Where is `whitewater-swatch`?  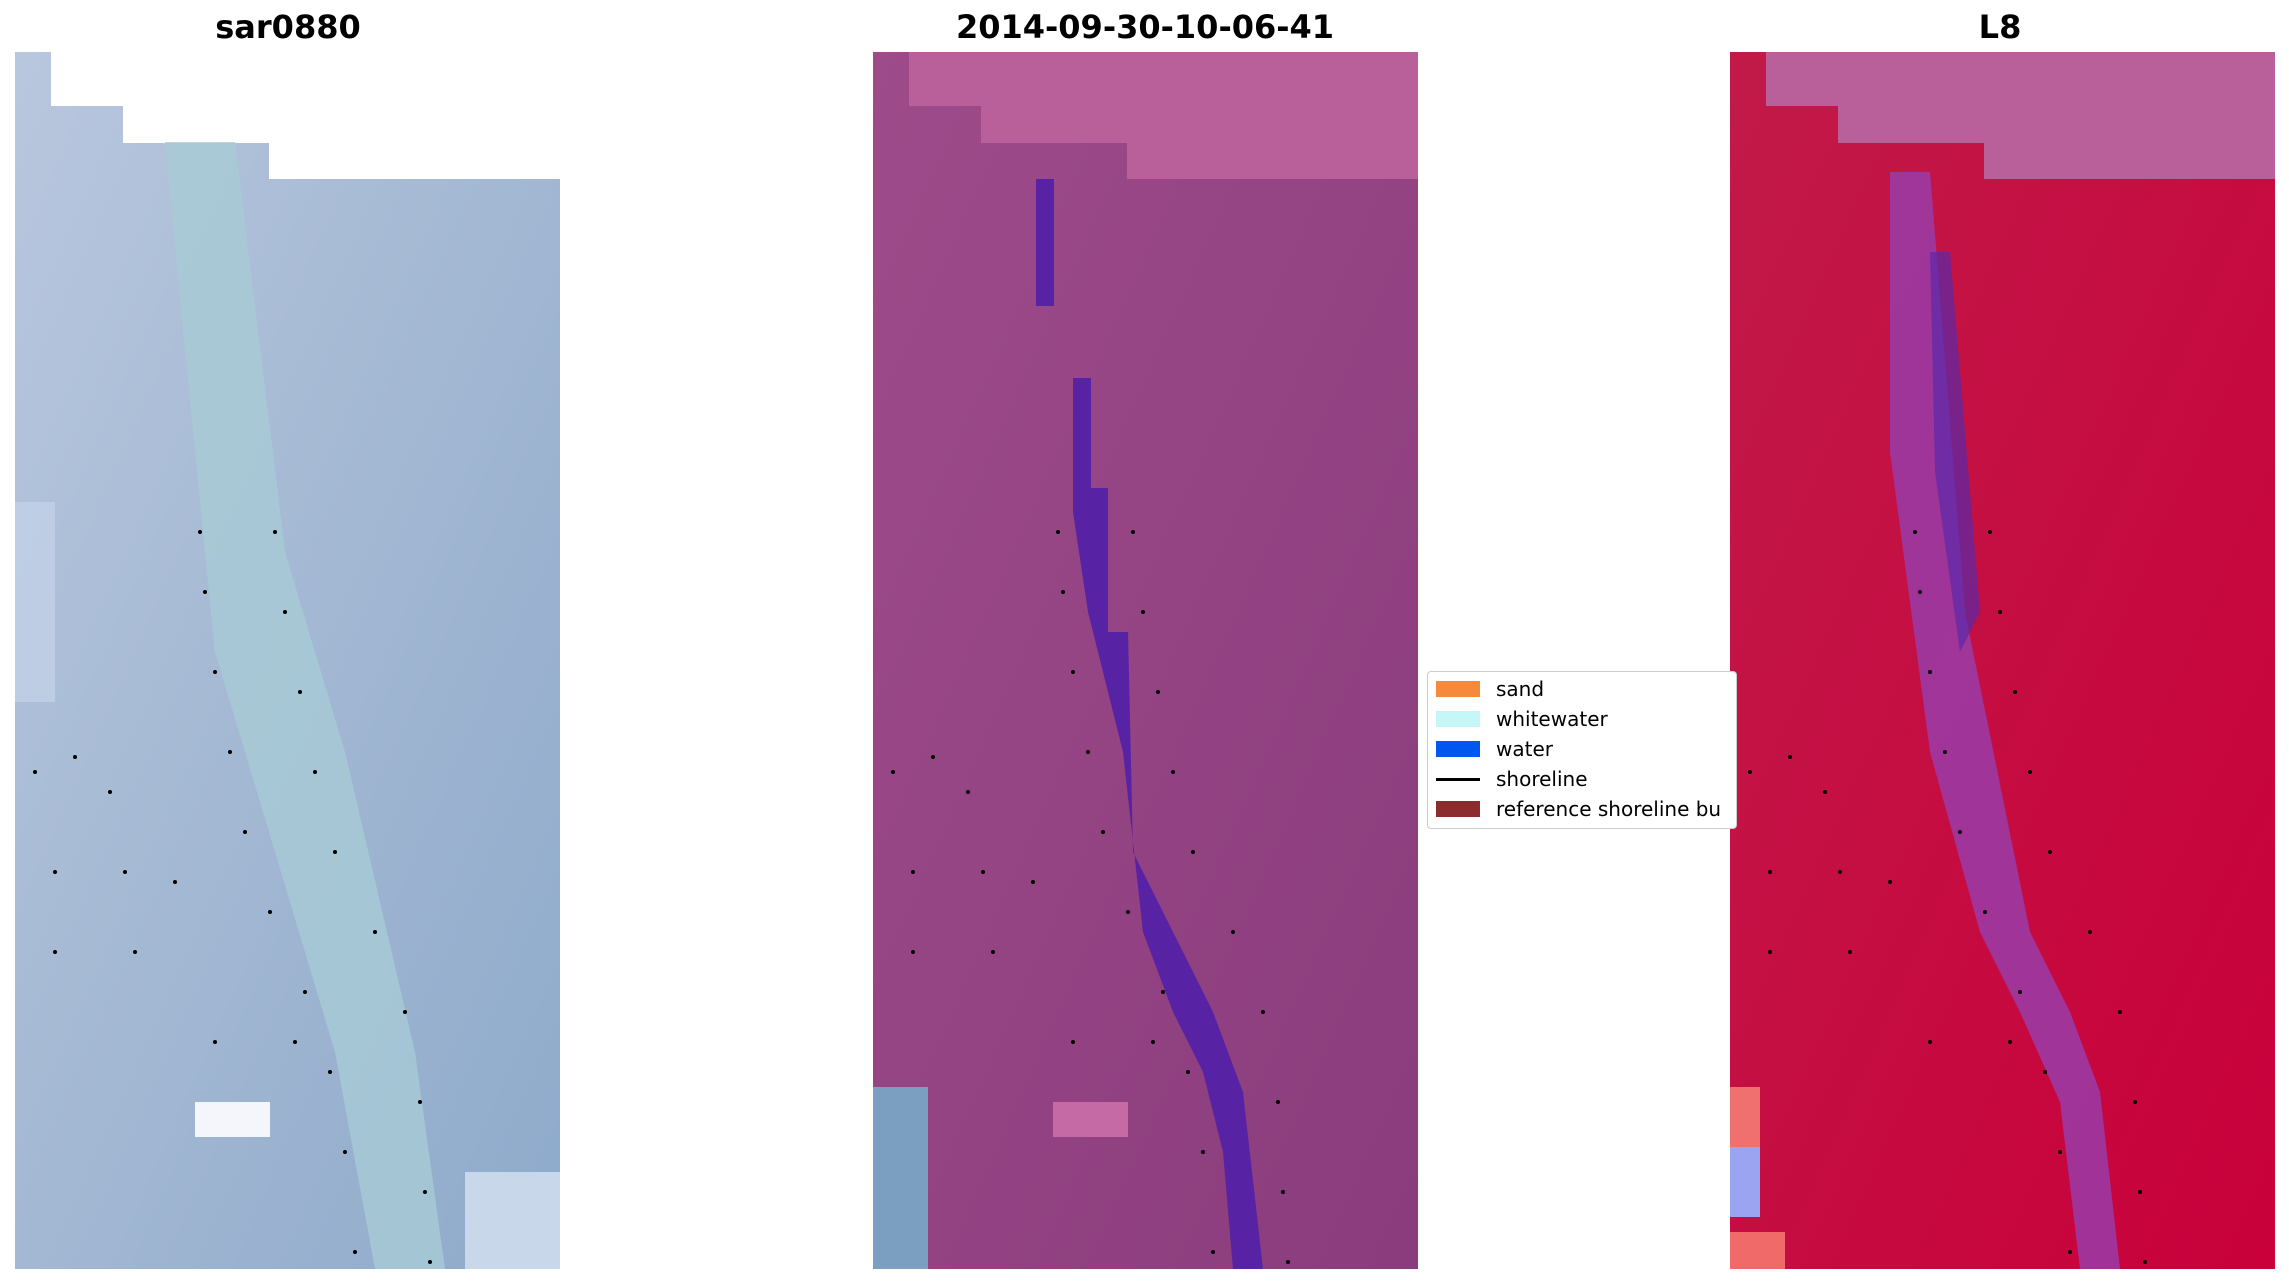 whitewater-swatch is located at coordinates (1458, 719).